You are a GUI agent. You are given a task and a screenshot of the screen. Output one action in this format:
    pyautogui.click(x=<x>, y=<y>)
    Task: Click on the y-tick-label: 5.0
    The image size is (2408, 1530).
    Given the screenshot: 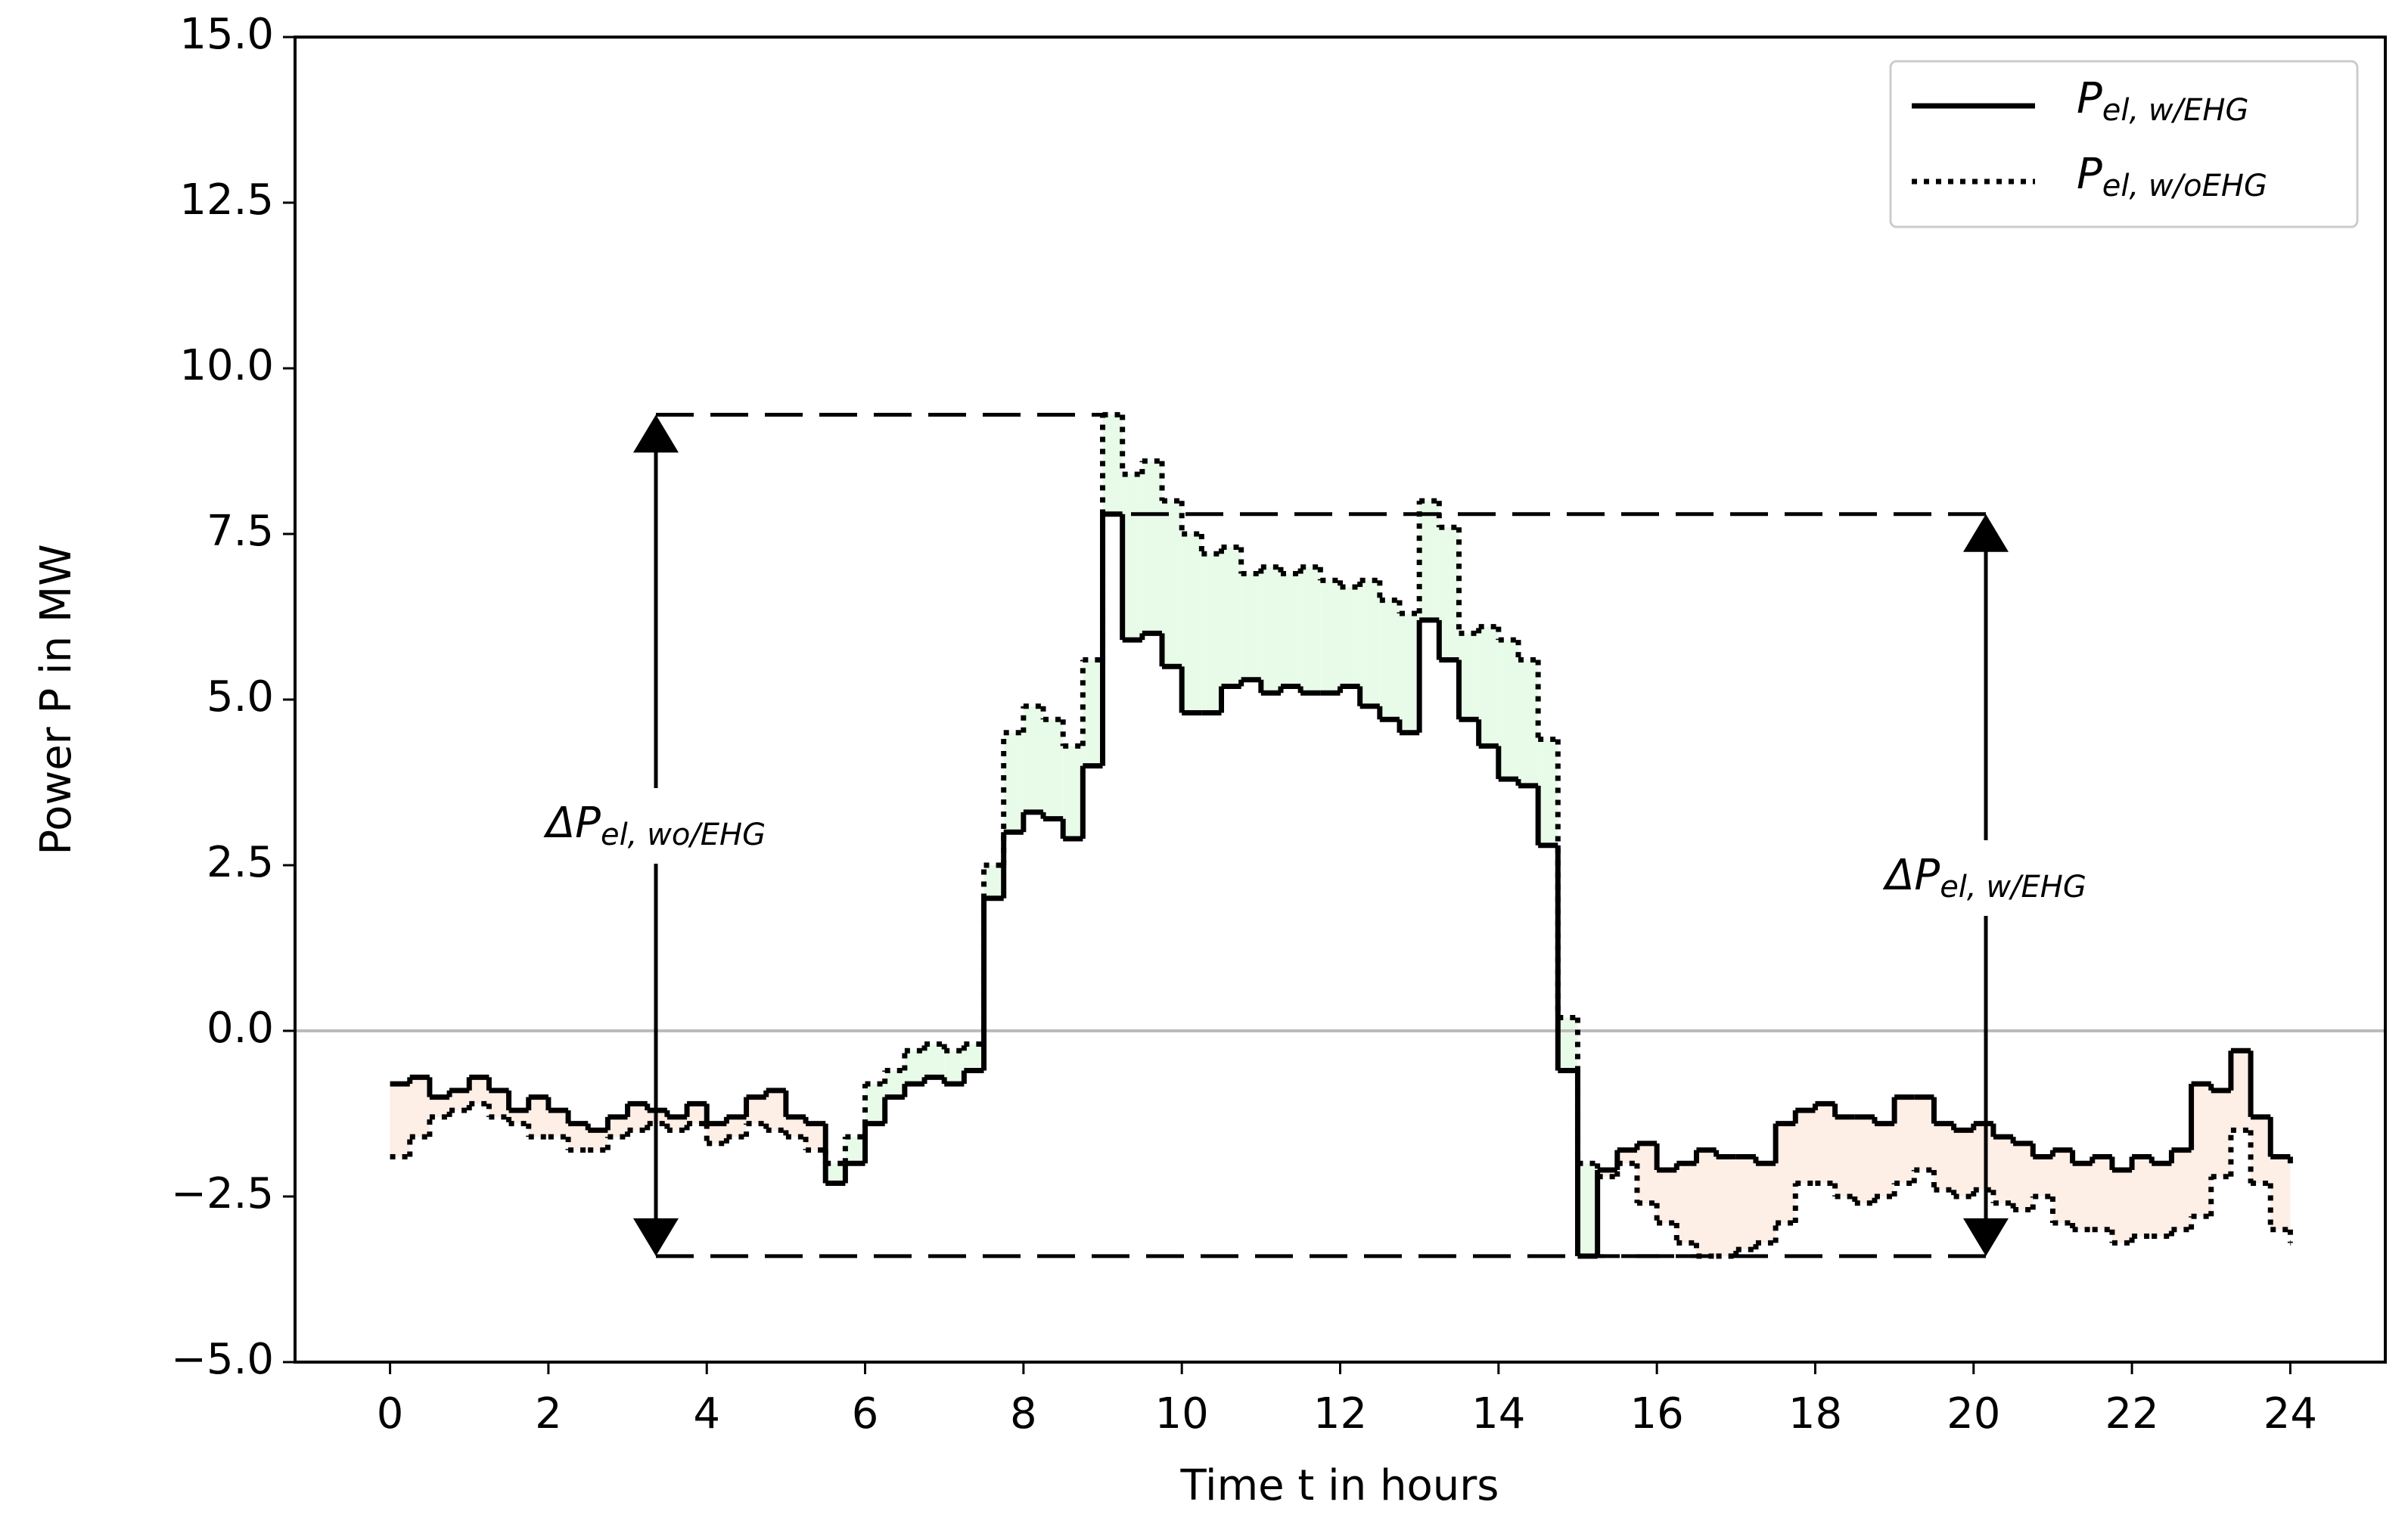 What is the action you would take?
    pyautogui.click(x=240, y=697)
    